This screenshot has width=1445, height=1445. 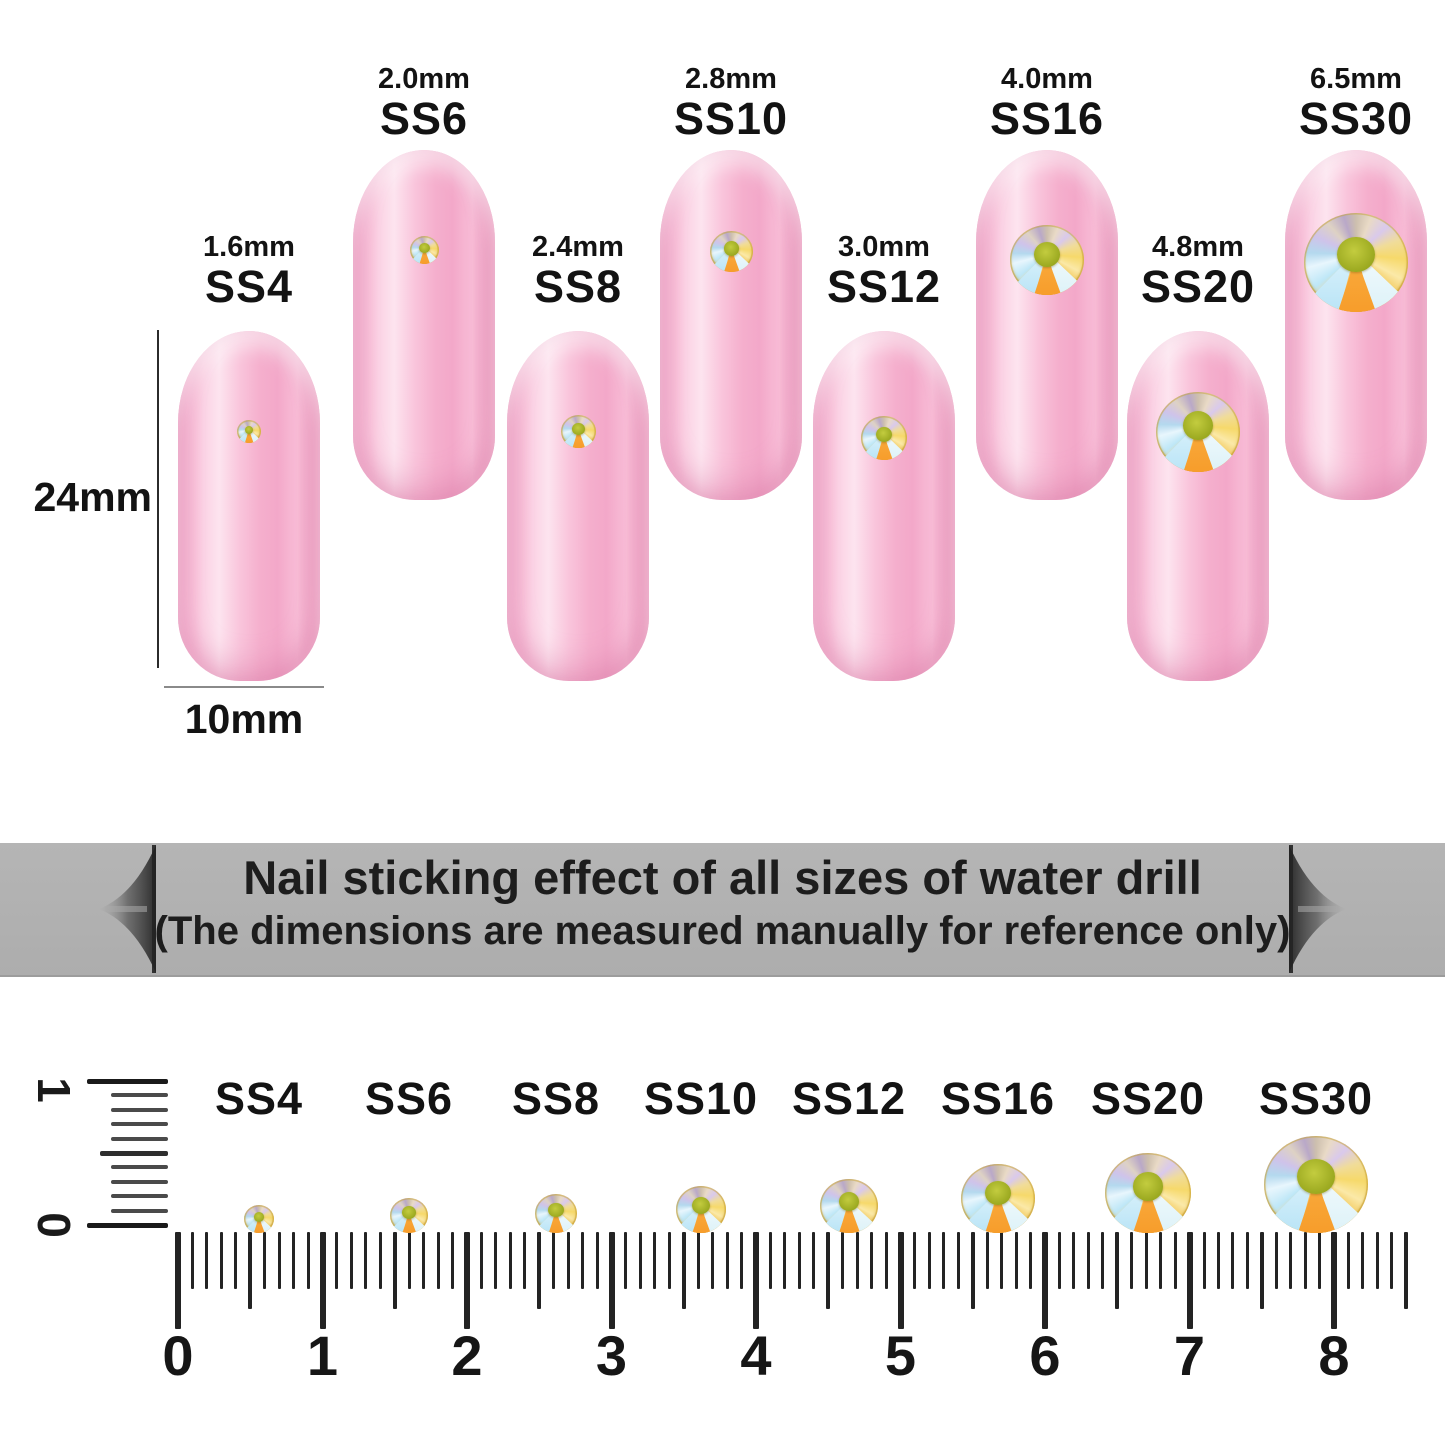 I want to click on left-arrow-decoration-icon, so click(x=127, y=909).